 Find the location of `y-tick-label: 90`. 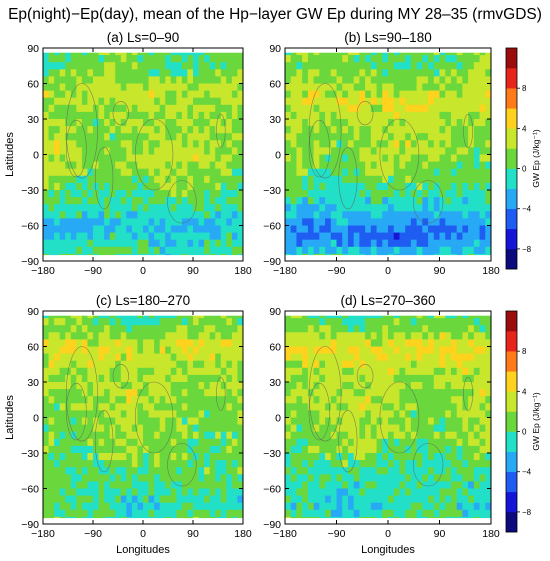

y-tick-label: 90 is located at coordinates (33, 49).